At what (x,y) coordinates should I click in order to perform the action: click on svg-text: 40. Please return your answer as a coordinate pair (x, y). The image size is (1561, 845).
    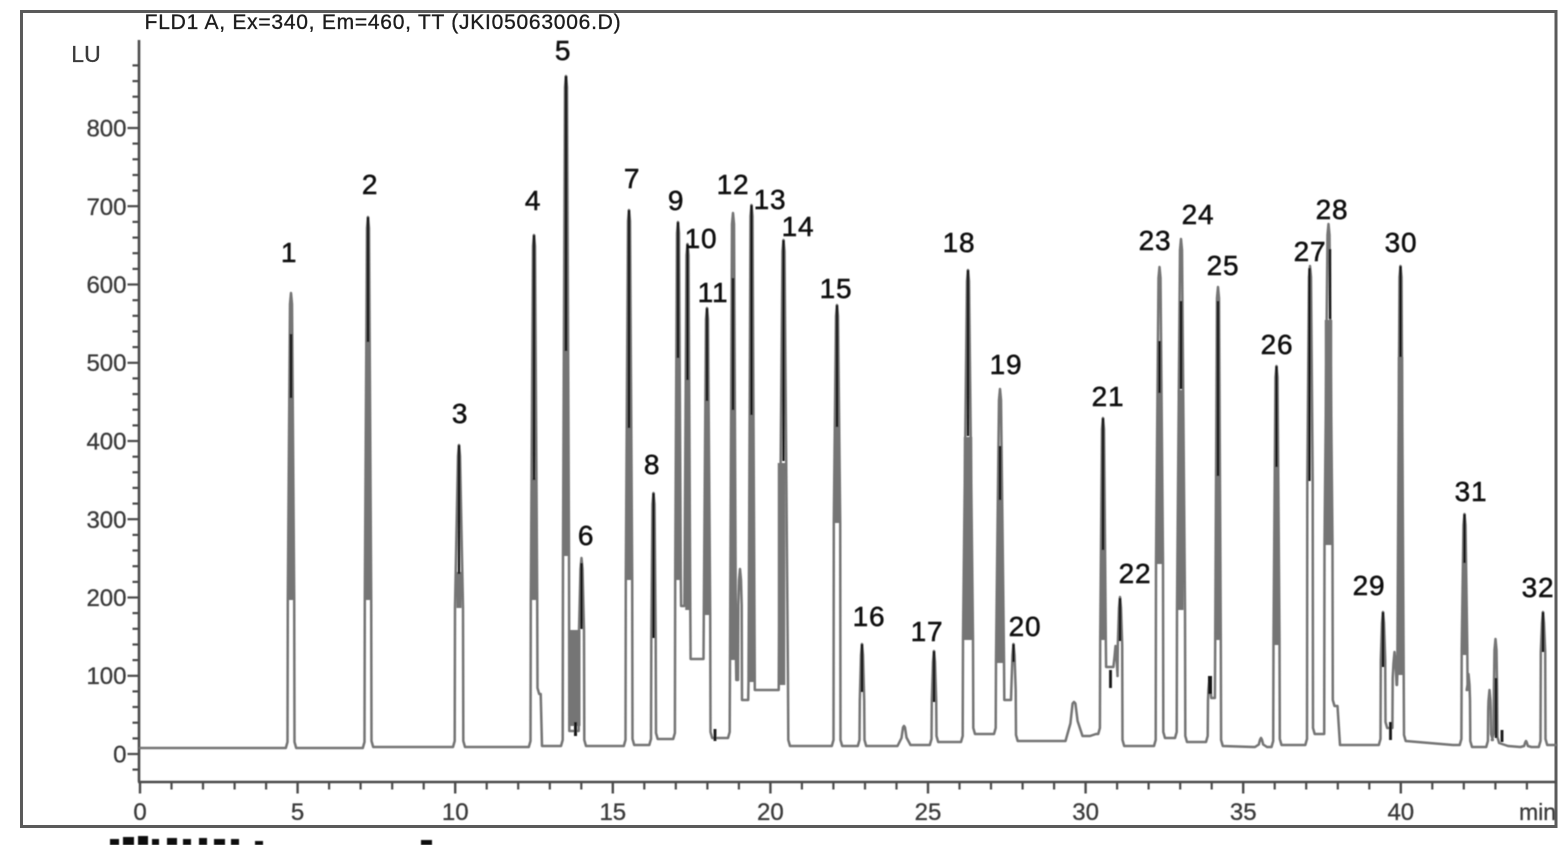
    Looking at the image, I should click on (1400, 812).